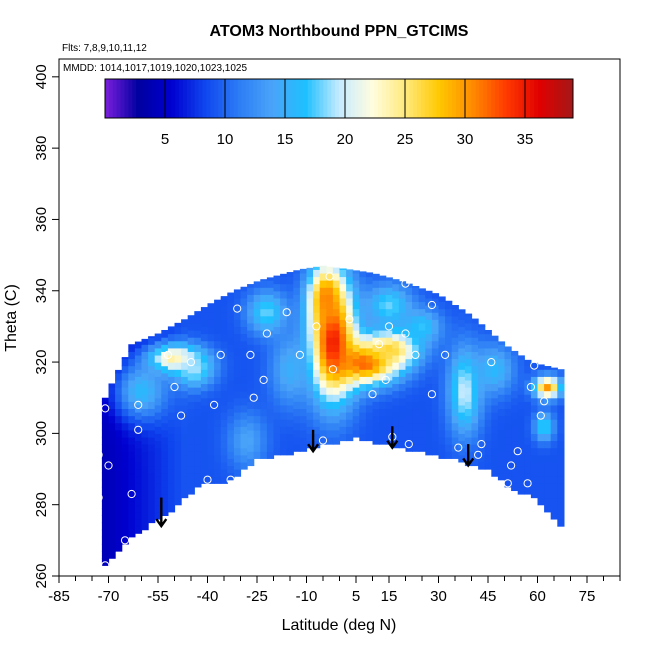 This screenshot has width=650, height=650. What do you see at coordinates (208, 596) in the screenshot?
I see `x-tick-label: -40` at bounding box center [208, 596].